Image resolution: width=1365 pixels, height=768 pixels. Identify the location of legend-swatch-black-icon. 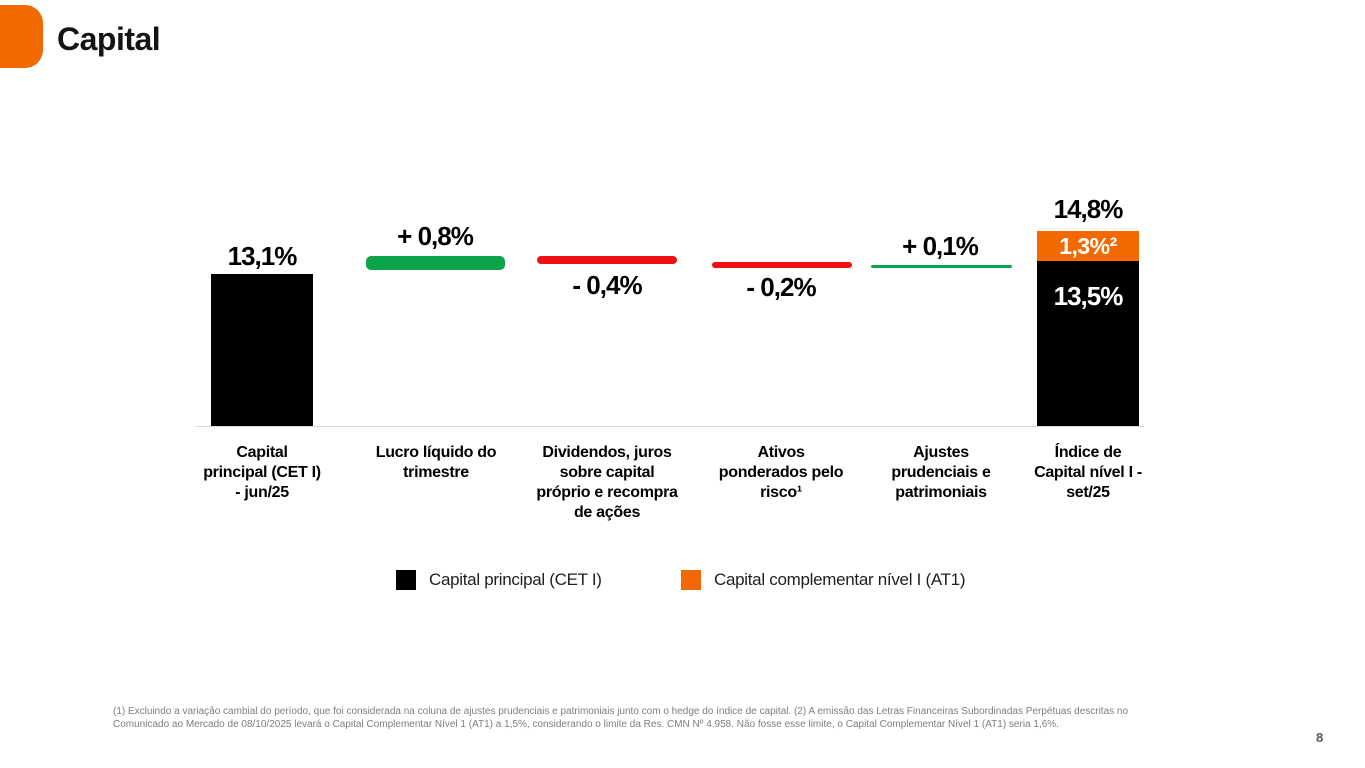
(406, 580).